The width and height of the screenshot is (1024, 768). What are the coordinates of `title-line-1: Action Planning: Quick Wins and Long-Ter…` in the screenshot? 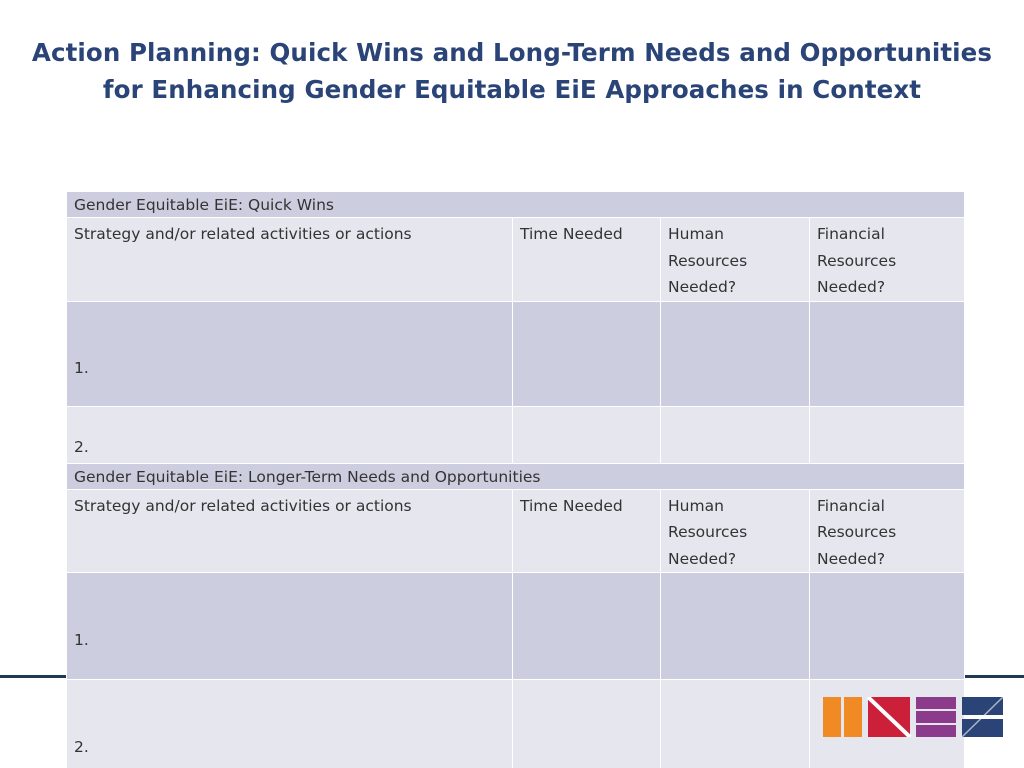 It's located at (512, 52).